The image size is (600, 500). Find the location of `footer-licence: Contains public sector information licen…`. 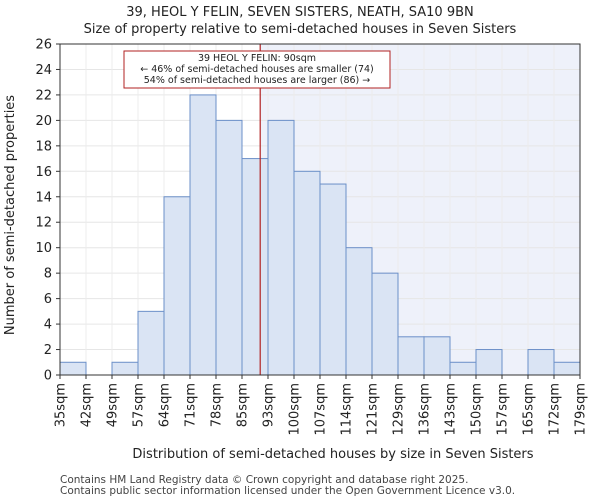

footer-licence: Contains public sector information licen… is located at coordinates (287, 491).